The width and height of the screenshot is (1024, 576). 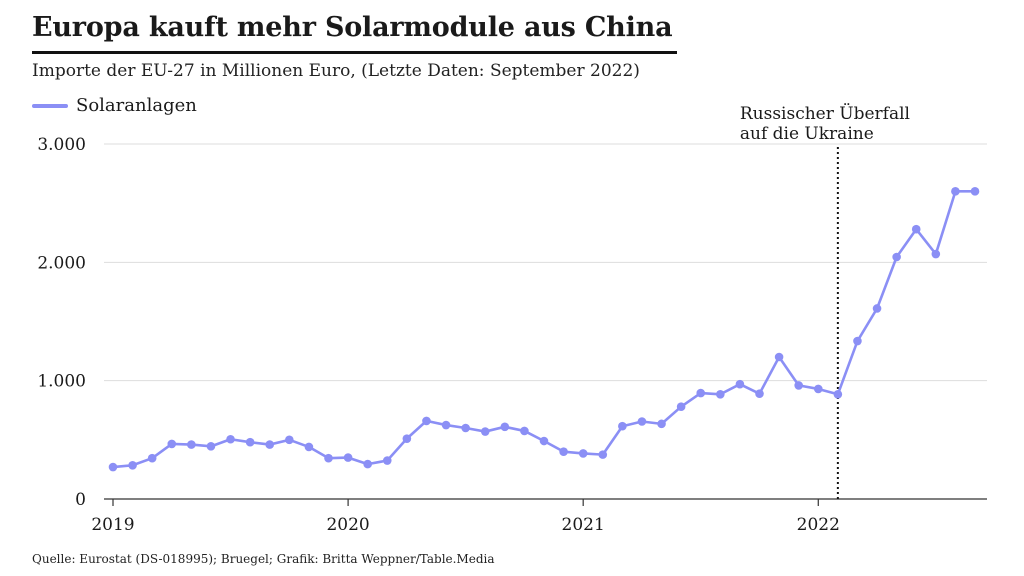 What do you see at coordinates (61, 263) in the screenshot?
I see `y-tick-label: 2.000` at bounding box center [61, 263].